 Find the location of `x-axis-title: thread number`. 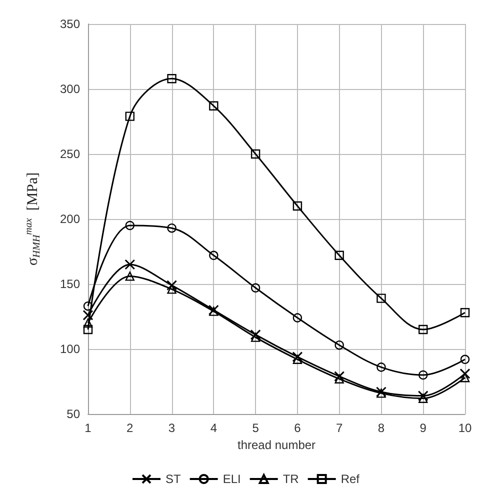

x-axis-title: thread number is located at coordinates (276, 445).